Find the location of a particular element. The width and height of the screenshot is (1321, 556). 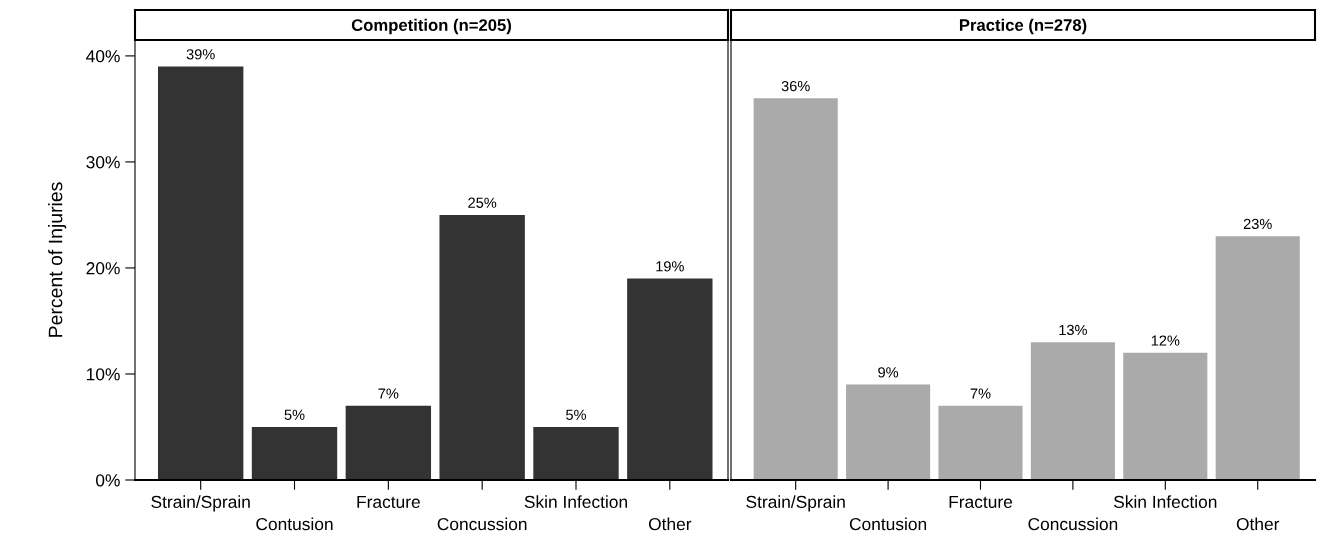

y-tick-label: 40% is located at coordinates (103, 56).